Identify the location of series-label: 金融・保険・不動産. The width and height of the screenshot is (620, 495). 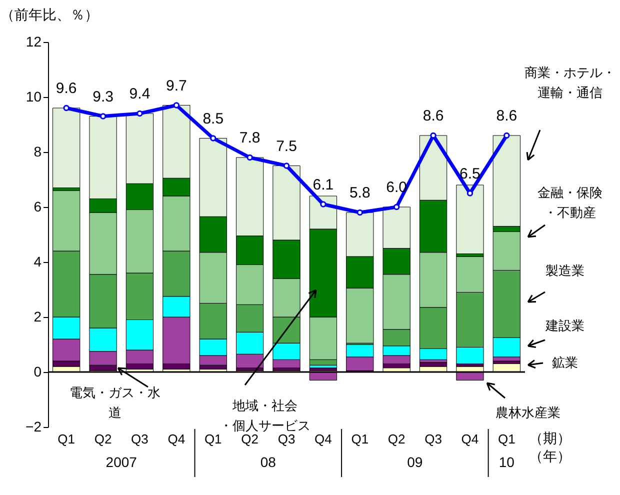
(570, 202).